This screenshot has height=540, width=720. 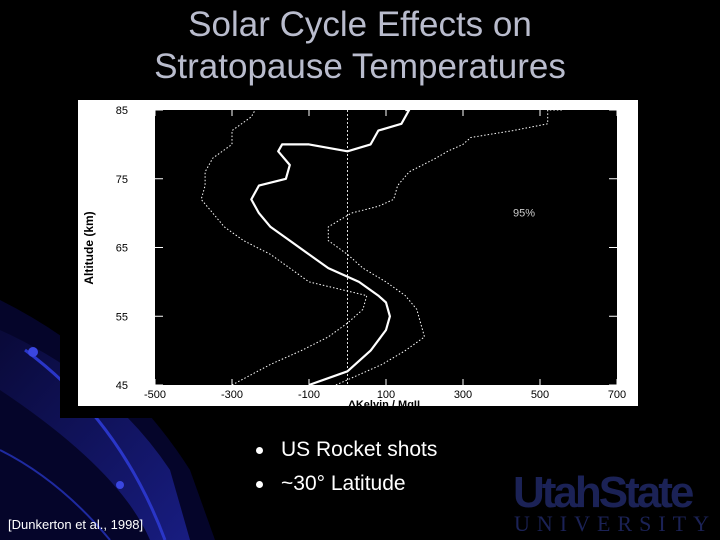 What do you see at coordinates (122, 249) in the screenshot?
I see `y-tick-label: 65` at bounding box center [122, 249].